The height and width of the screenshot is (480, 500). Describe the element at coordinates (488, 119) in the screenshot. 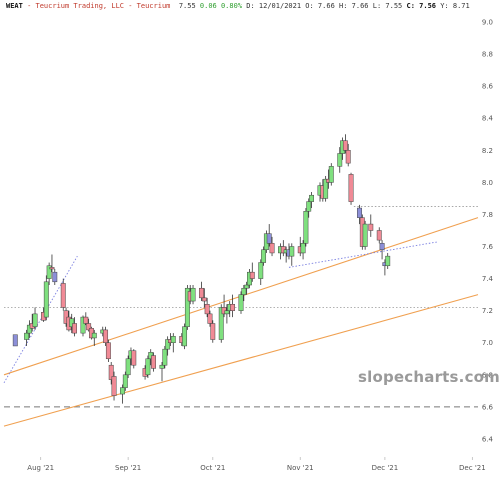

I see `y-tick-label: 8.4` at that location.